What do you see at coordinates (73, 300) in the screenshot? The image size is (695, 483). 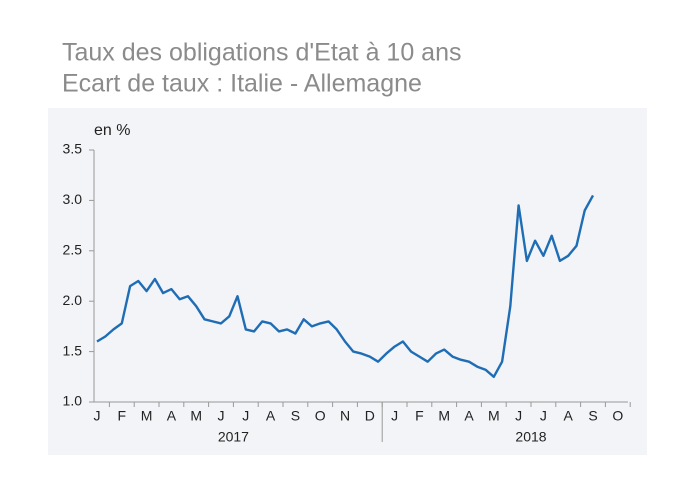 I see `y-tick-label: 2.0` at bounding box center [73, 300].